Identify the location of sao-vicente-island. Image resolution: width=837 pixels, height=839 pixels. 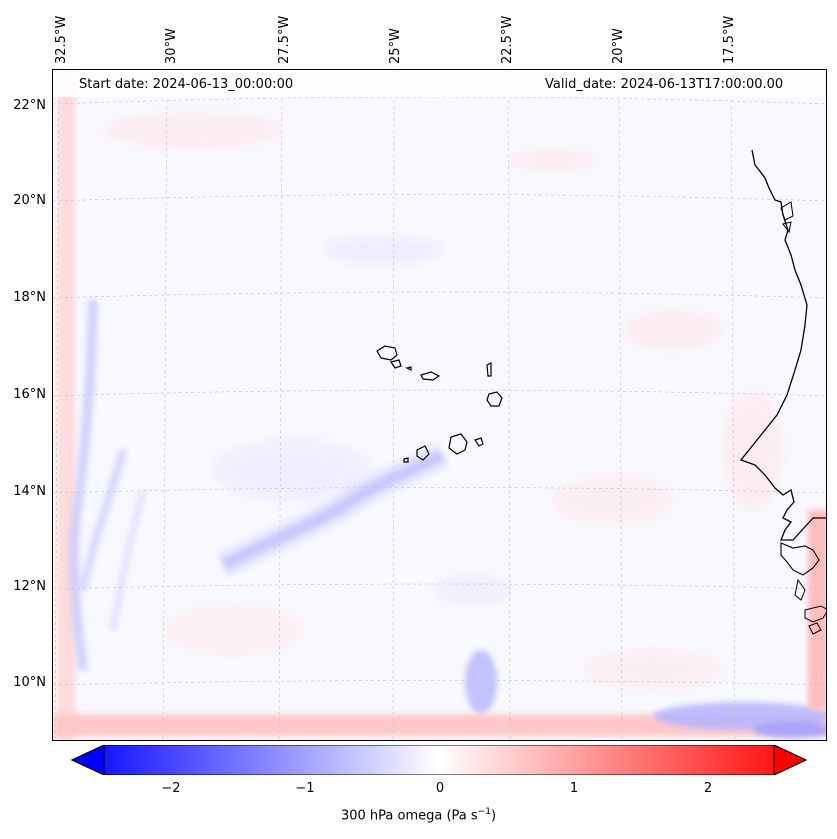
(396, 364).